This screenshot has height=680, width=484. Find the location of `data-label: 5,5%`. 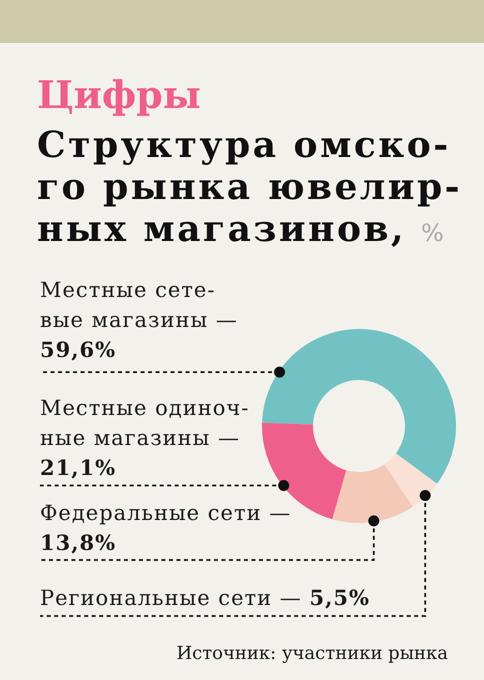

data-label: 5,5% is located at coordinates (339, 597).